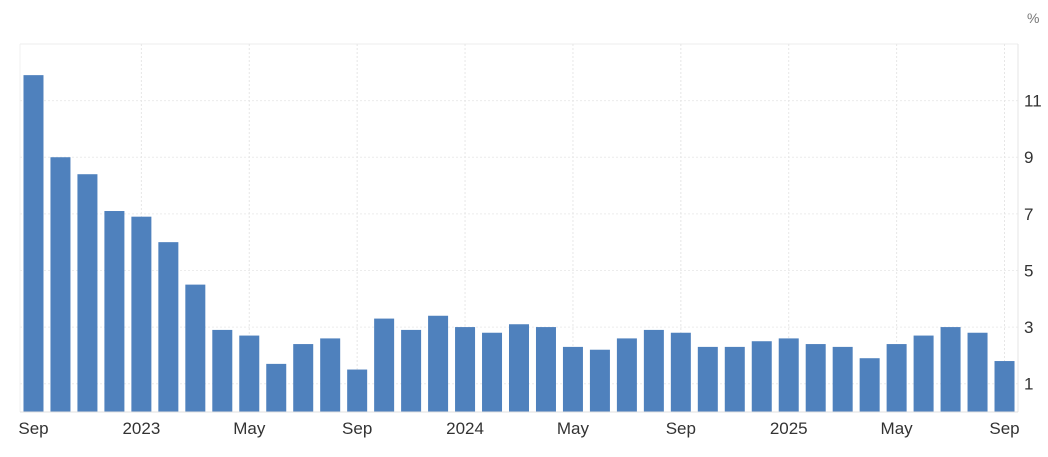 This screenshot has height=457, width=1048. Describe the element at coordinates (842, 379) in the screenshot. I see `bar-mar-2025` at that location.